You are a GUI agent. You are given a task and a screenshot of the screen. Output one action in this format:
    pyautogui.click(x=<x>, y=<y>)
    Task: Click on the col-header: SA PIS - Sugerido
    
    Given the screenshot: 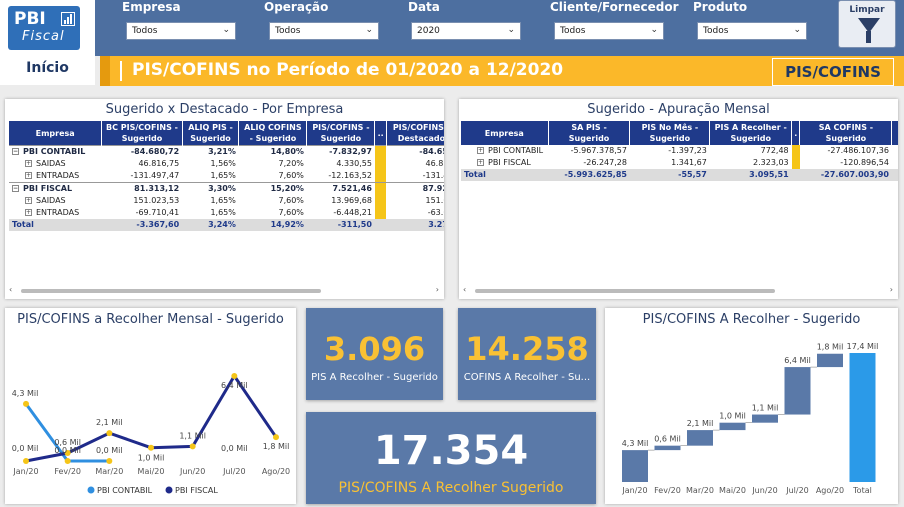 What is the action you would take?
    pyautogui.click(x=589, y=133)
    